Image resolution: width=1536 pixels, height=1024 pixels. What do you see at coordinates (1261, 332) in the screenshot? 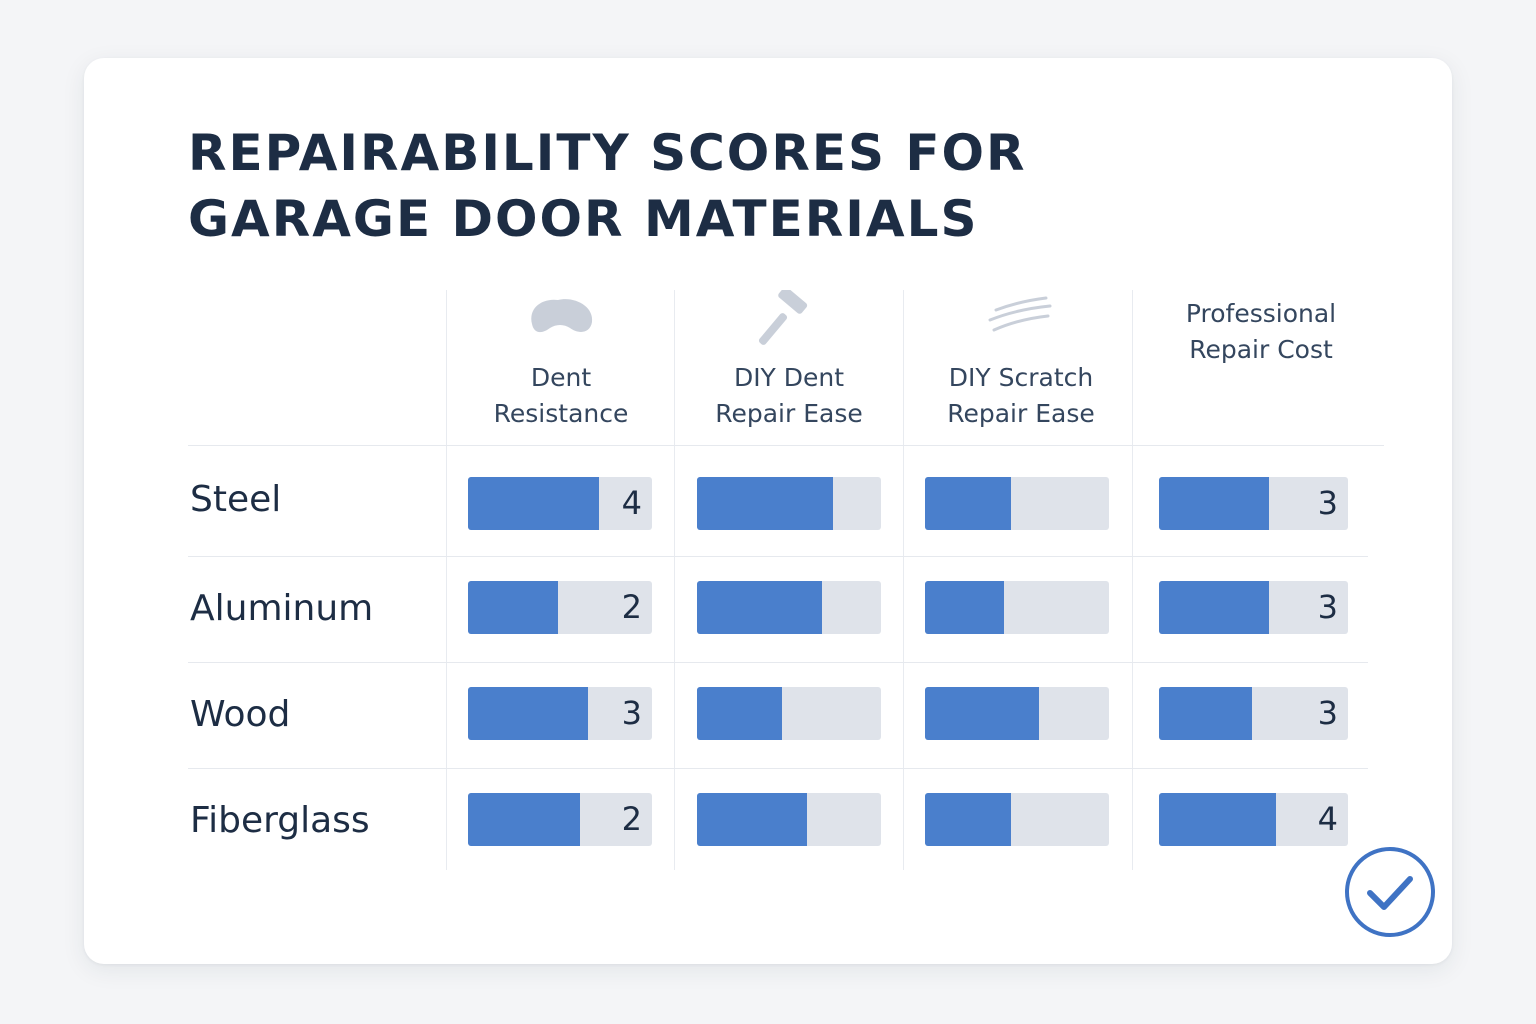
I see `column-header-professional-repair-cost: Professional Repair Cost` at bounding box center [1261, 332].